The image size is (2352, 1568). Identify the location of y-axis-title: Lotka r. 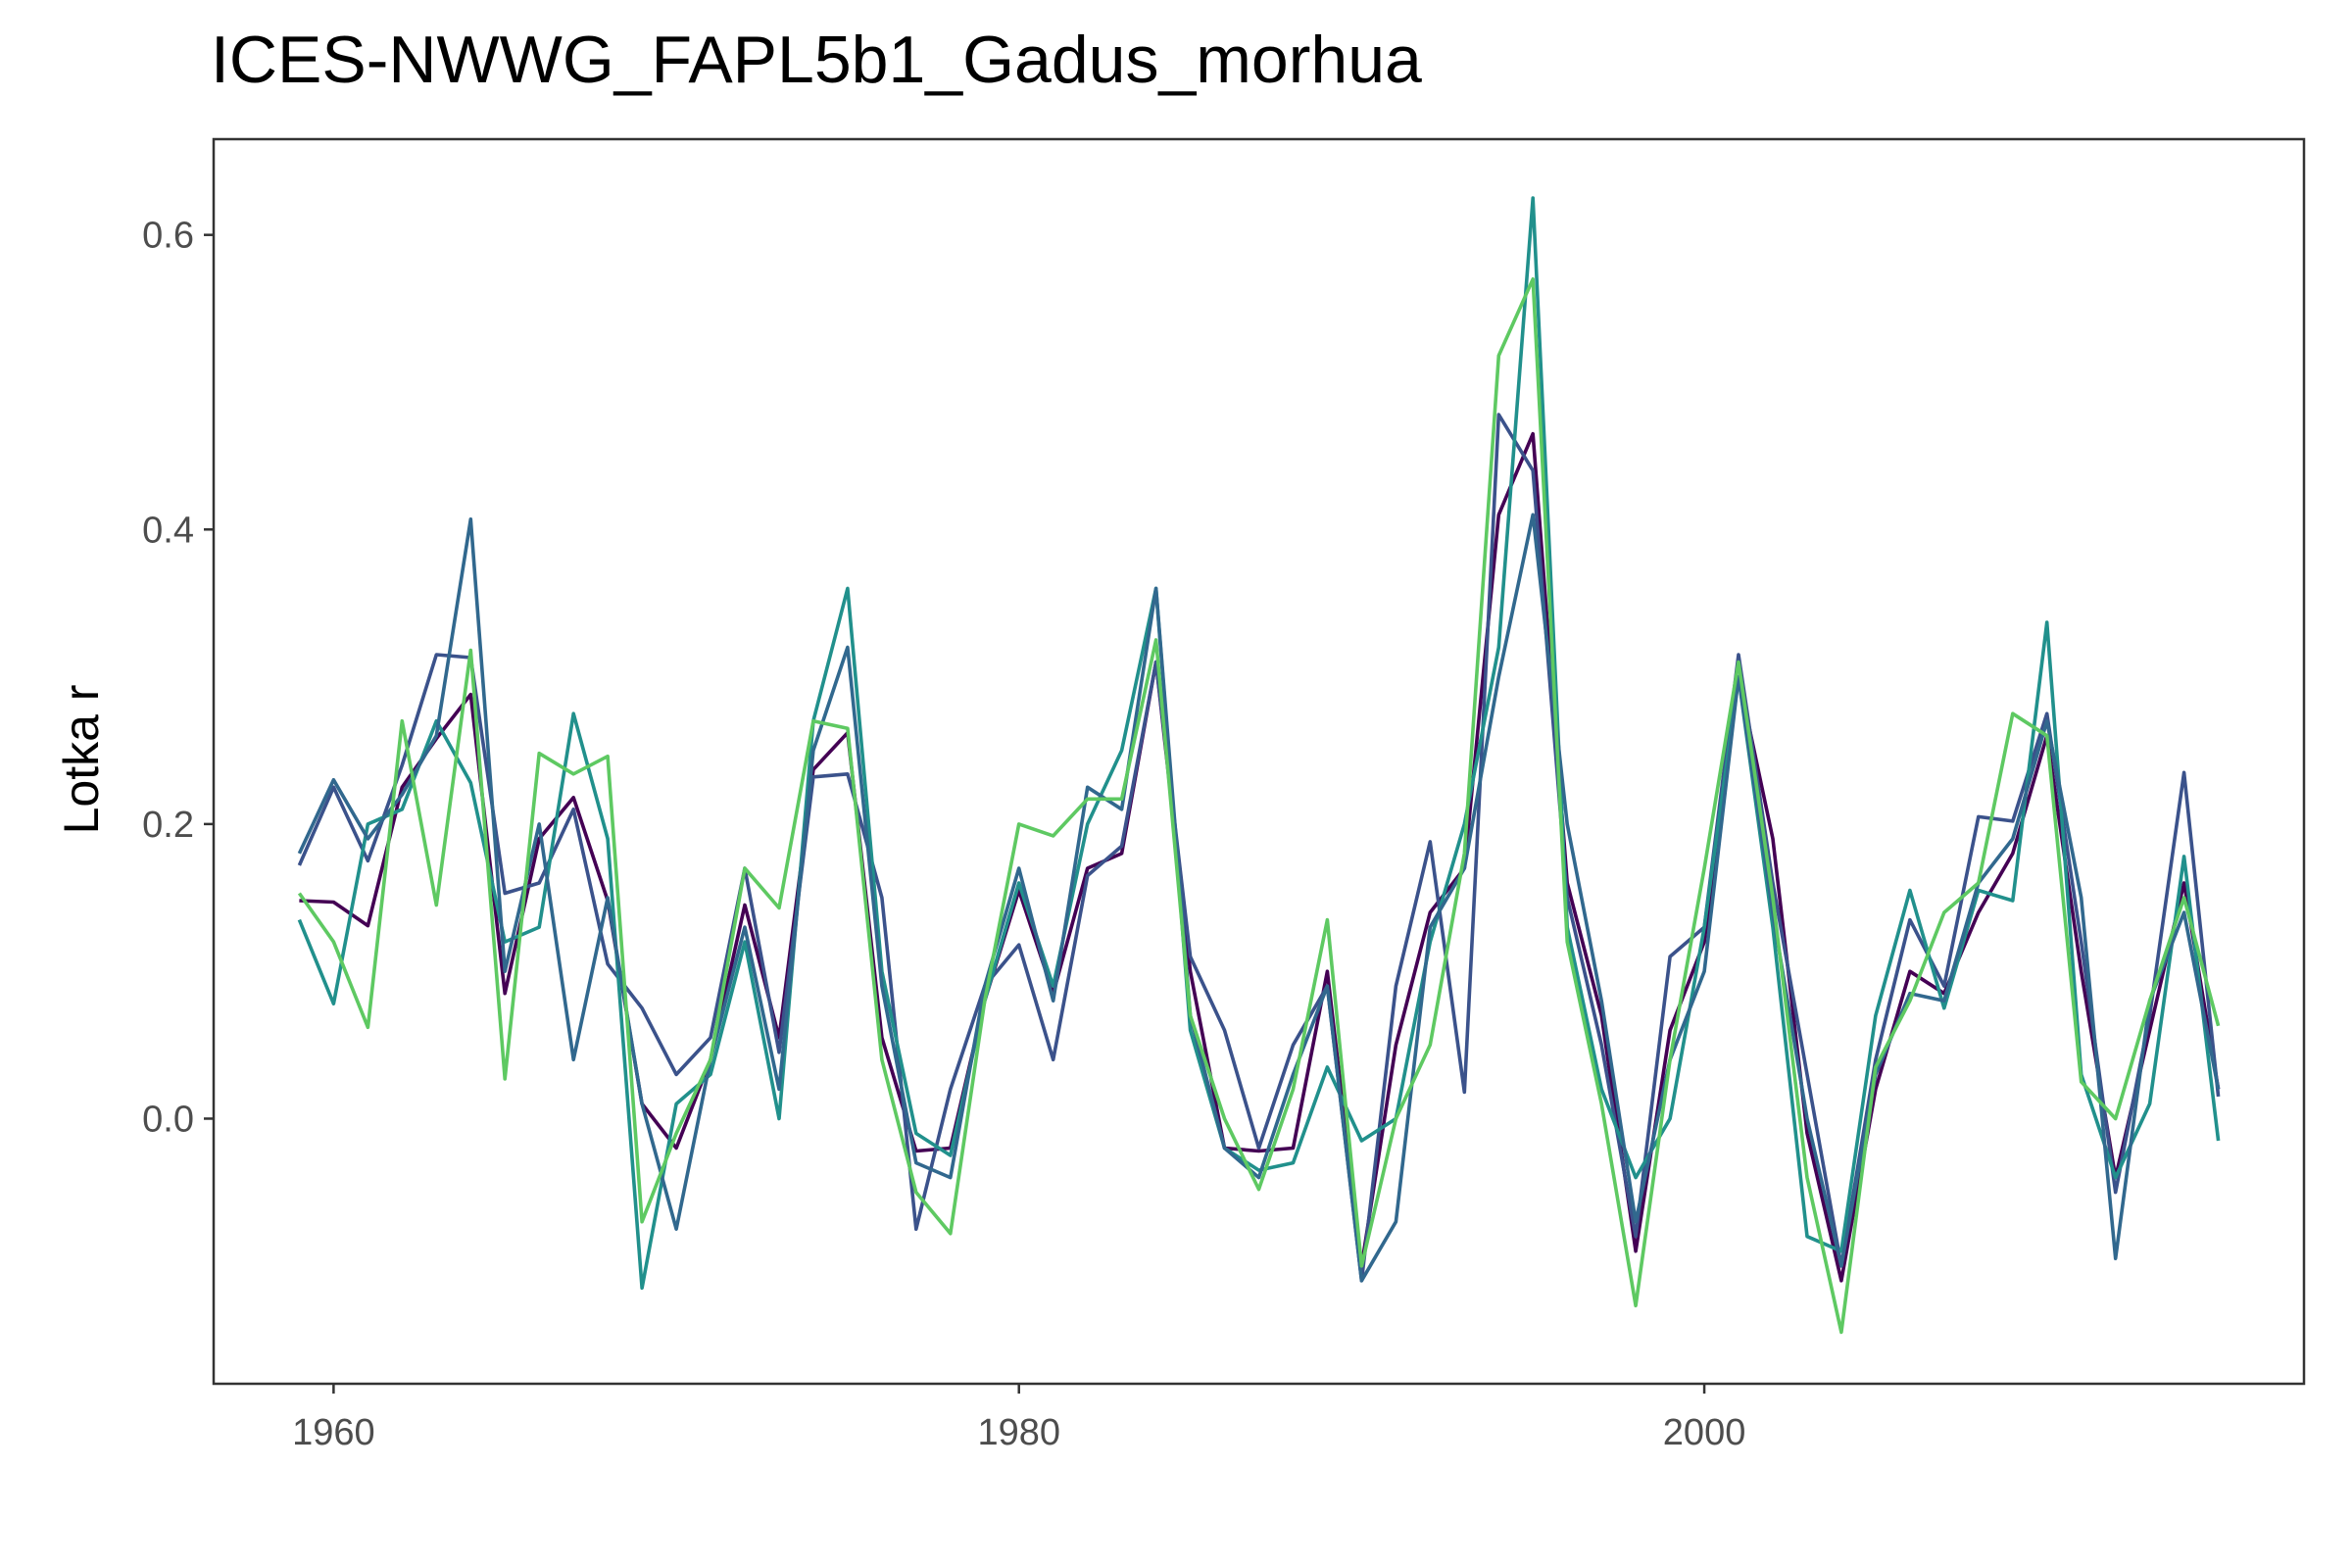
(81, 760).